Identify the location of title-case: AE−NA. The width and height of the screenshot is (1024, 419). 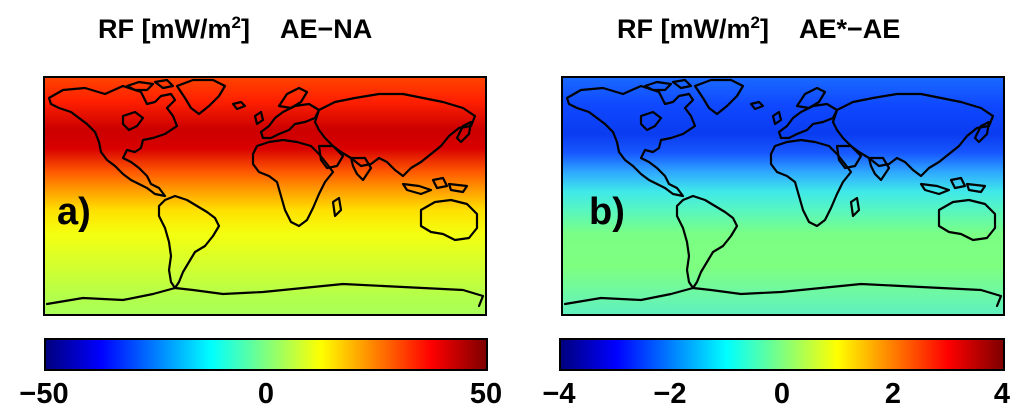
(326, 29).